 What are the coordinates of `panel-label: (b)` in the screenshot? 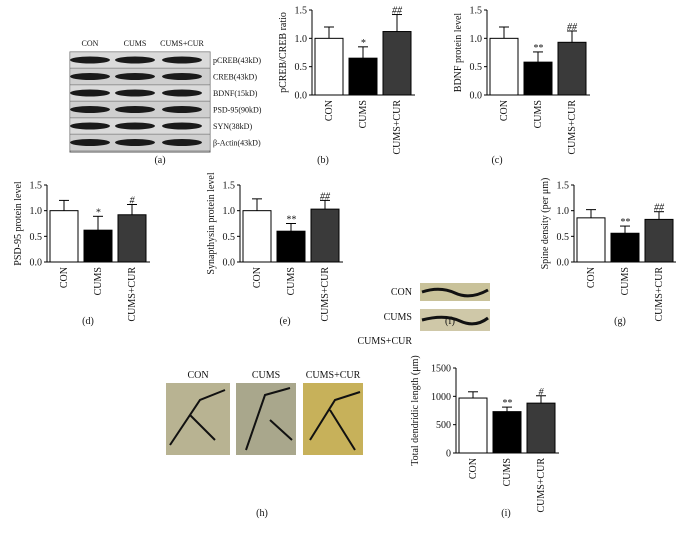 It's located at (323, 160).